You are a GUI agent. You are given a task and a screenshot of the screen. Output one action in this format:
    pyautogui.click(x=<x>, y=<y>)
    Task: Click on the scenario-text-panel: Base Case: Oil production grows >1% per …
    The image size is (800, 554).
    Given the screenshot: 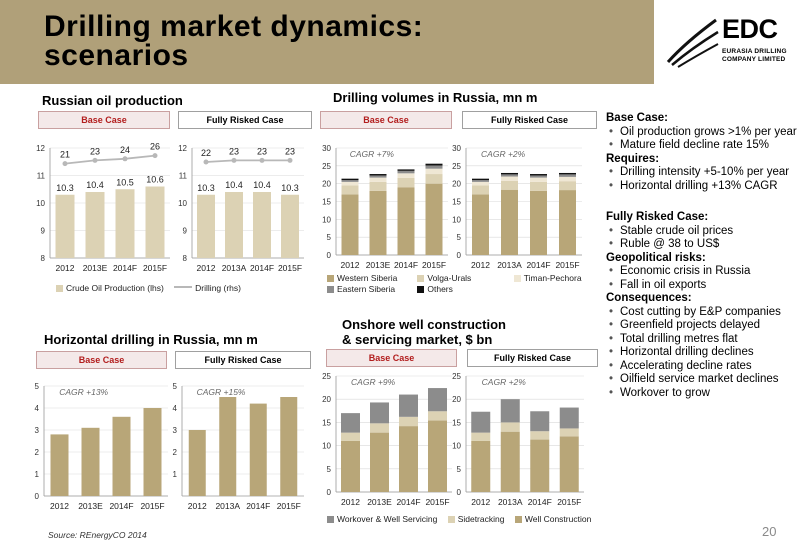 What is the action you would take?
    pyautogui.click(x=702, y=256)
    